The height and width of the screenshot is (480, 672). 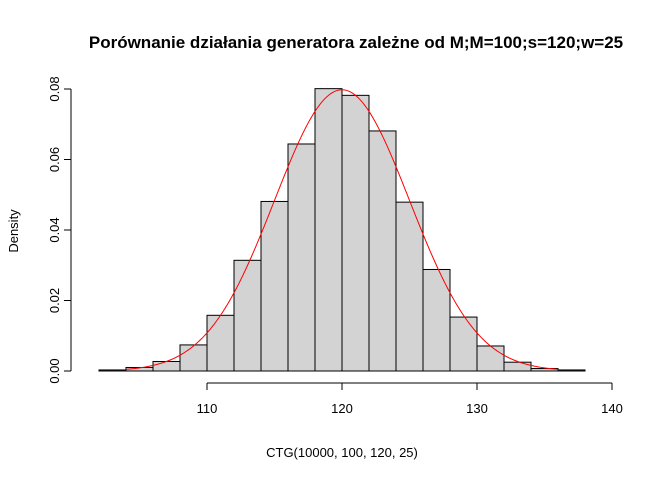 I want to click on y-axis: 0.00 0.02 0.04 0.06 0.08, so click(x=59, y=230).